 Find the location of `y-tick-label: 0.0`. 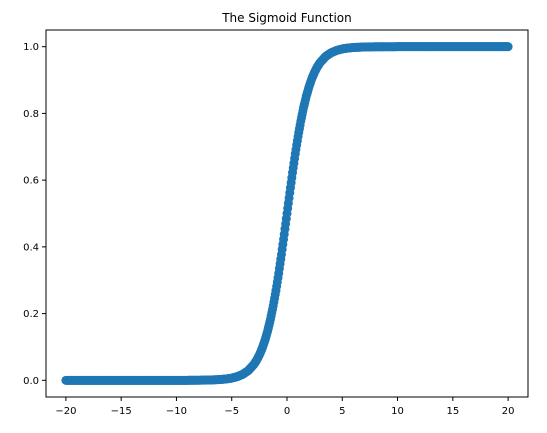

y-tick-label: 0.0 is located at coordinates (31, 381).